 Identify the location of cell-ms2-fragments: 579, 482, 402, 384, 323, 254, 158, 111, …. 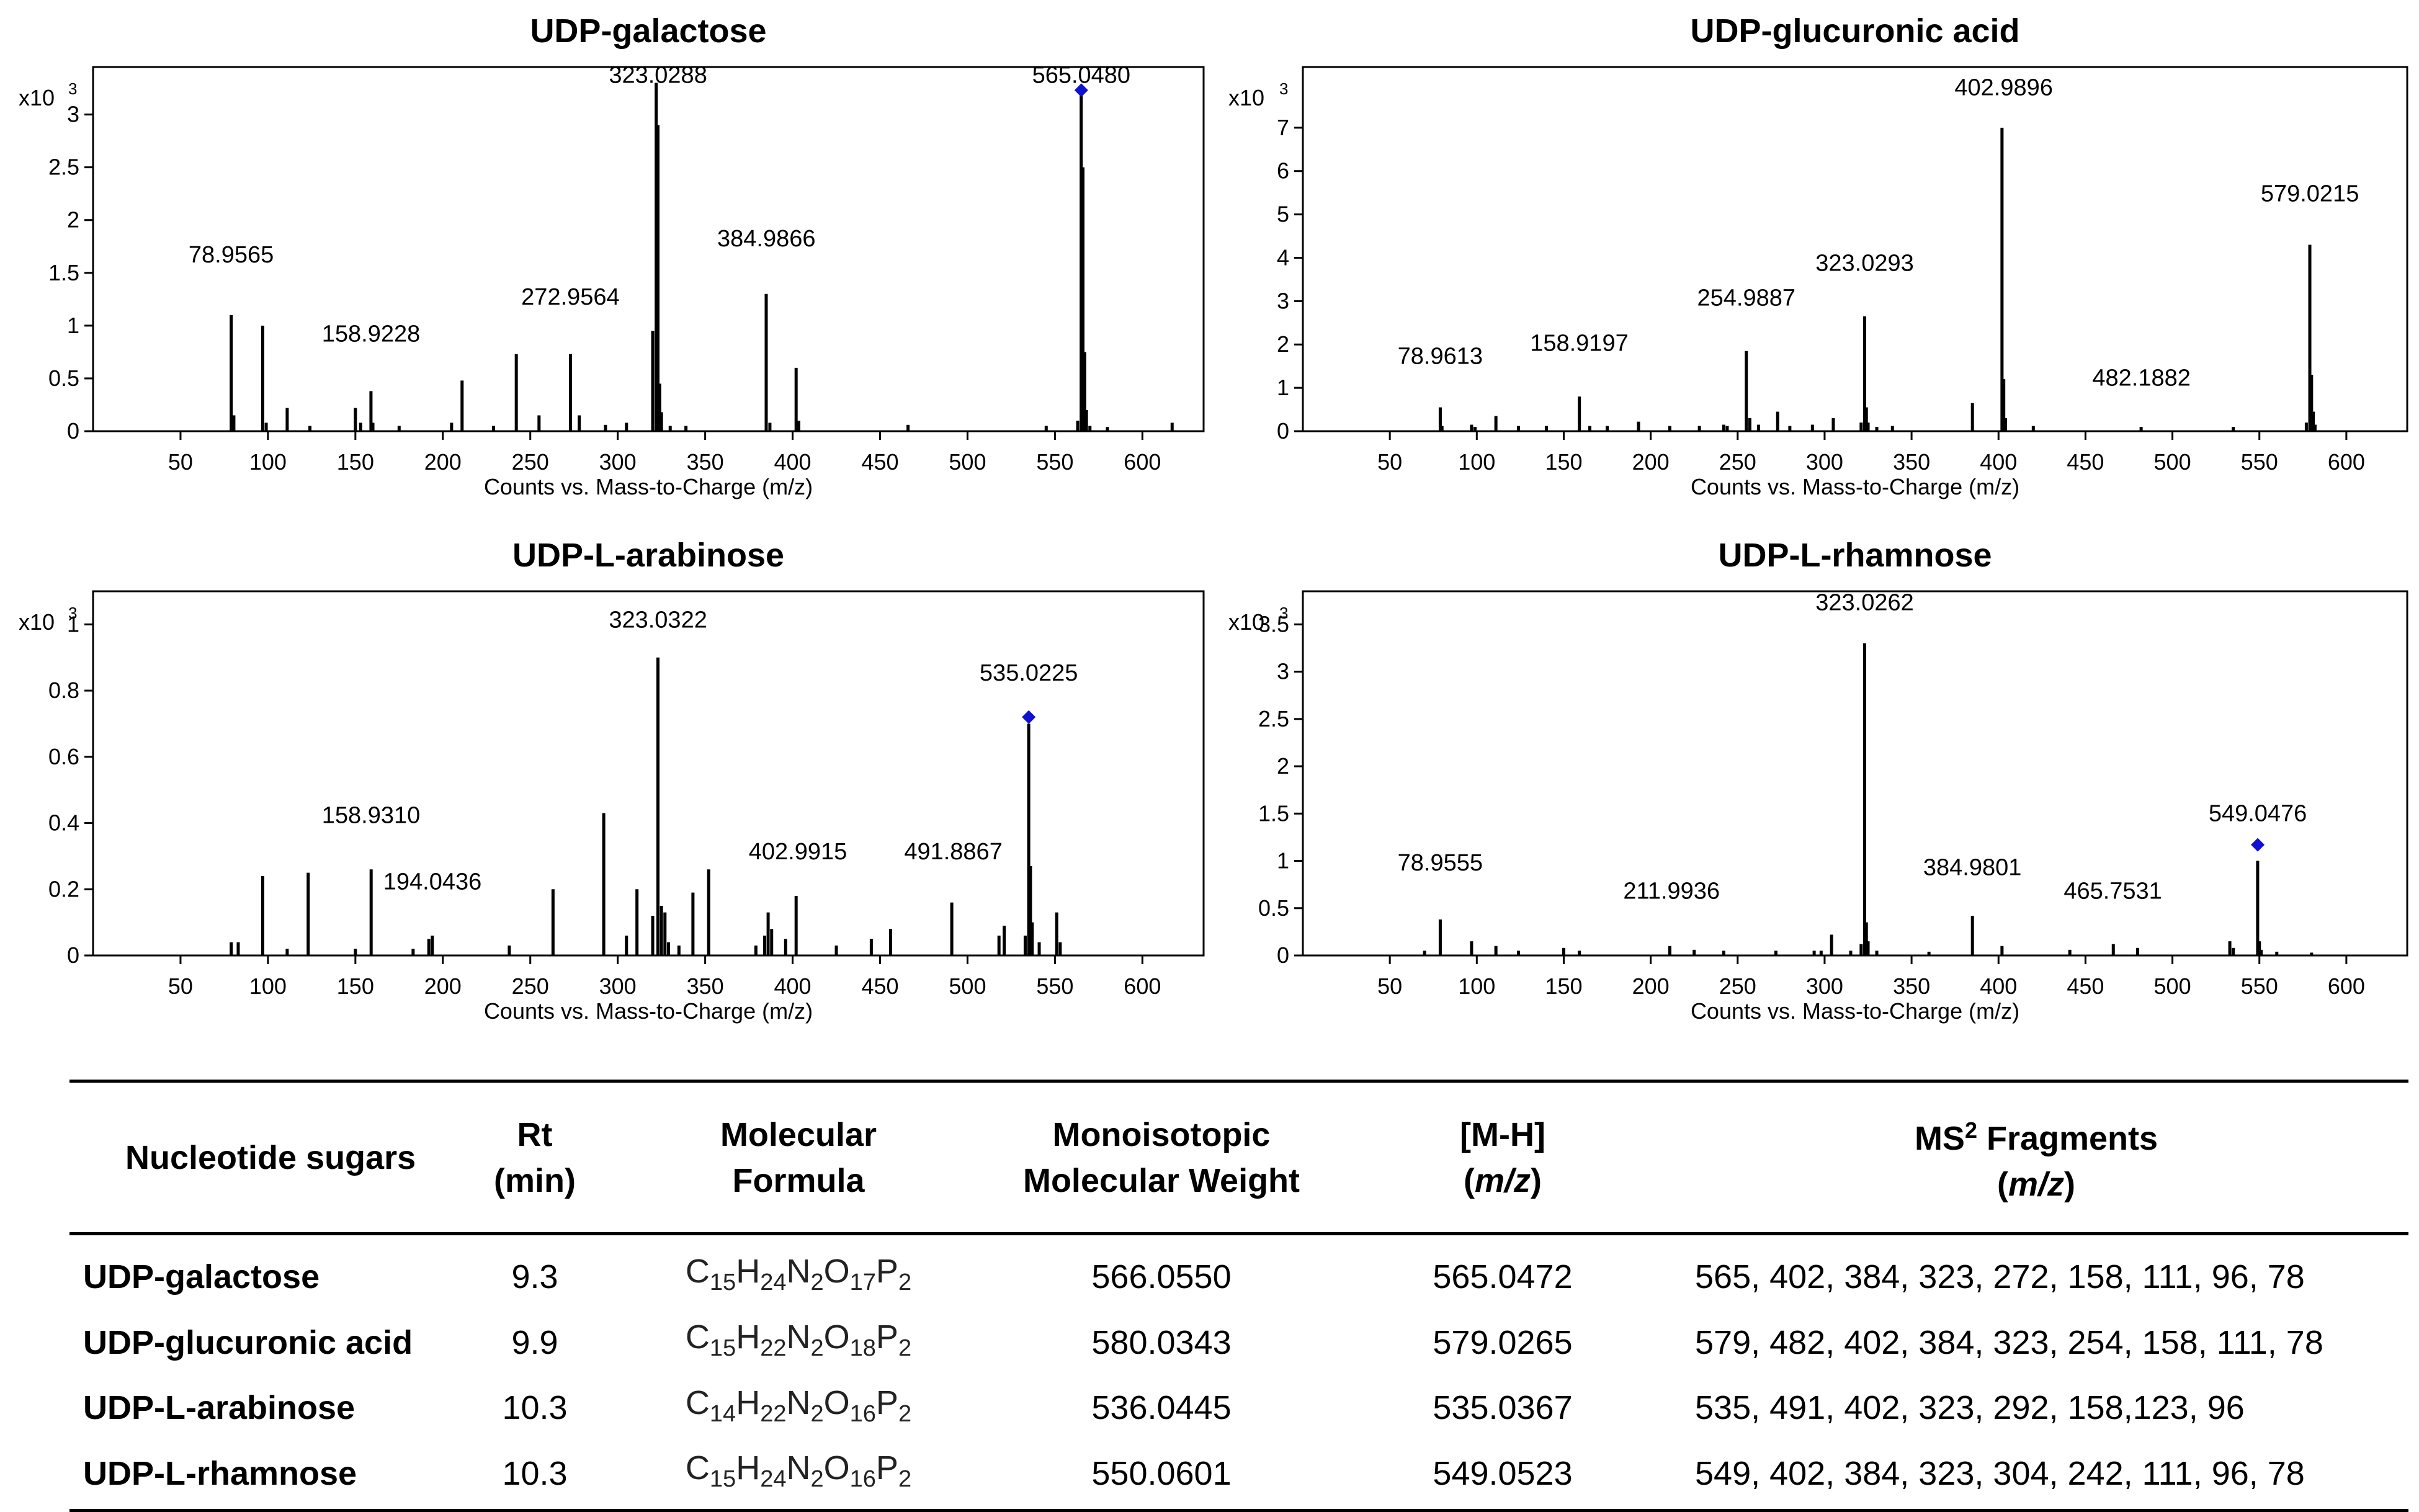
(2009, 1342).